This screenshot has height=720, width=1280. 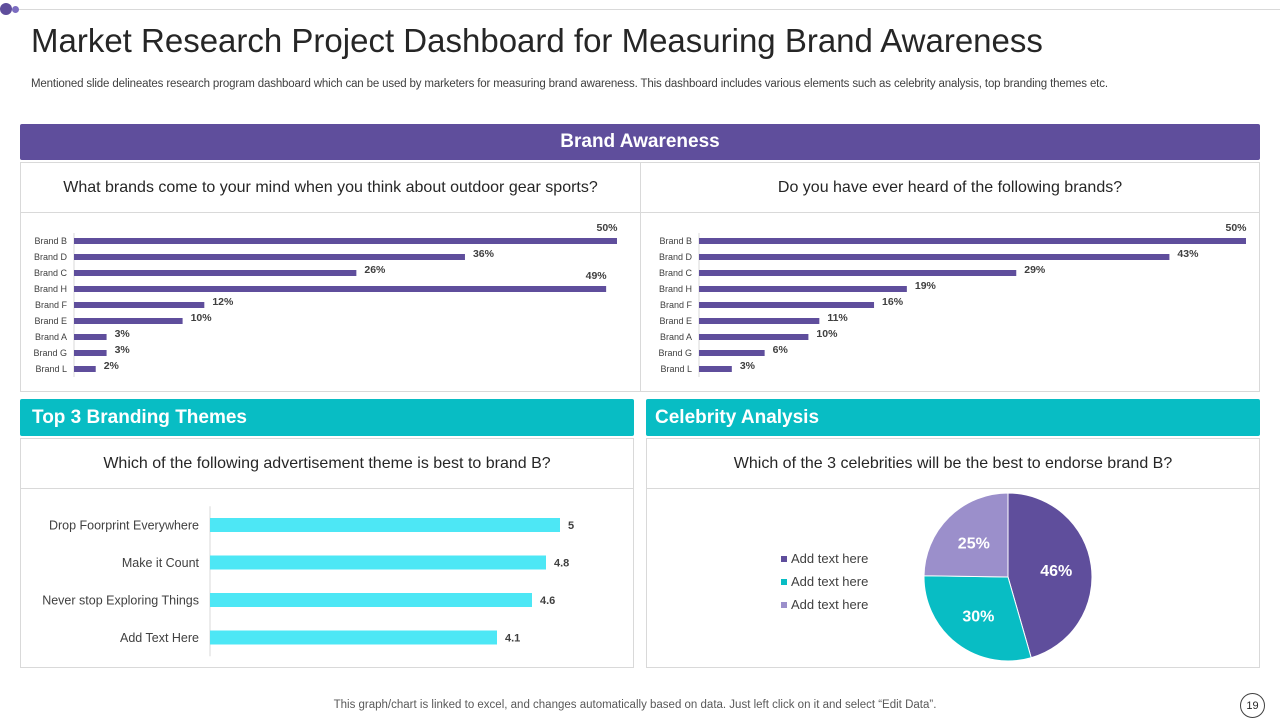 What do you see at coordinates (112, 366) in the screenshot?
I see `data-label: 2%` at bounding box center [112, 366].